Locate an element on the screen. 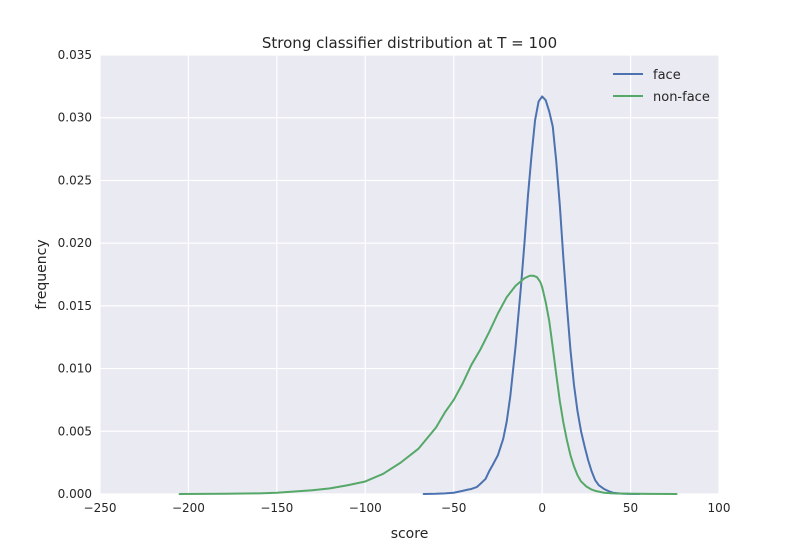  legend: face non-face is located at coordinates (661, 86).